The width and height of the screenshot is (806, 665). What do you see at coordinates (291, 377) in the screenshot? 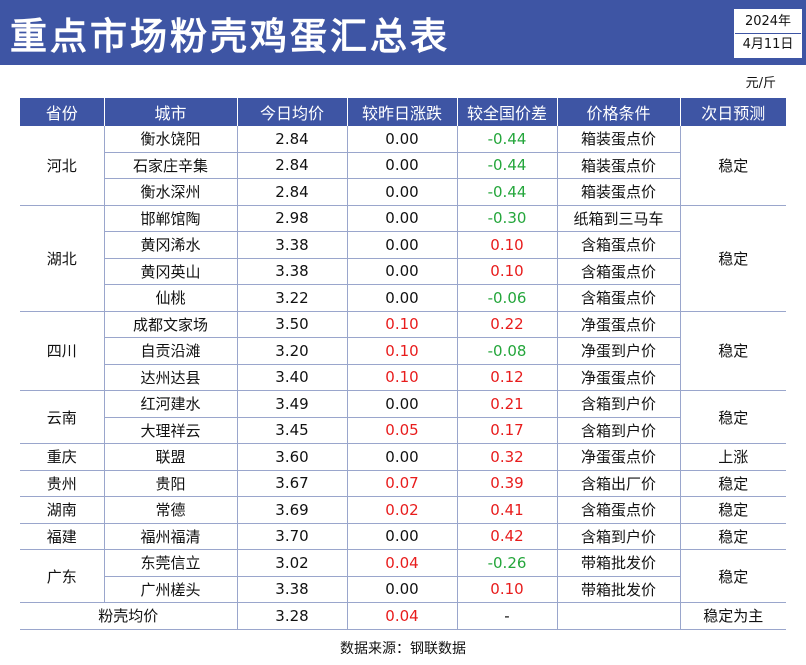
I see `price-cell: 3.40` at bounding box center [291, 377].